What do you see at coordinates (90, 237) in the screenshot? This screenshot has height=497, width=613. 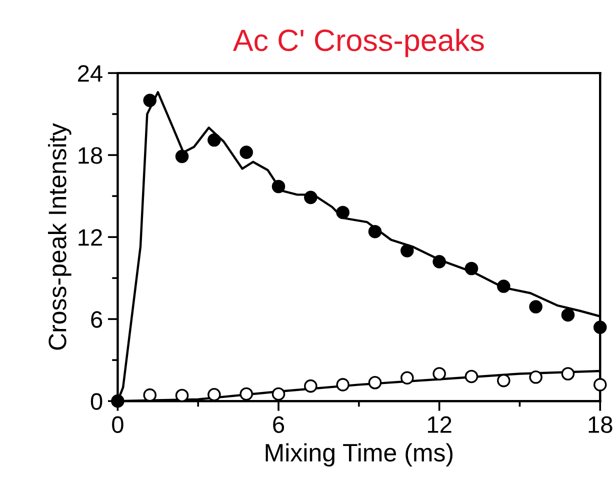 I see `y-tick-label: 12` at bounding box center [90, 237].